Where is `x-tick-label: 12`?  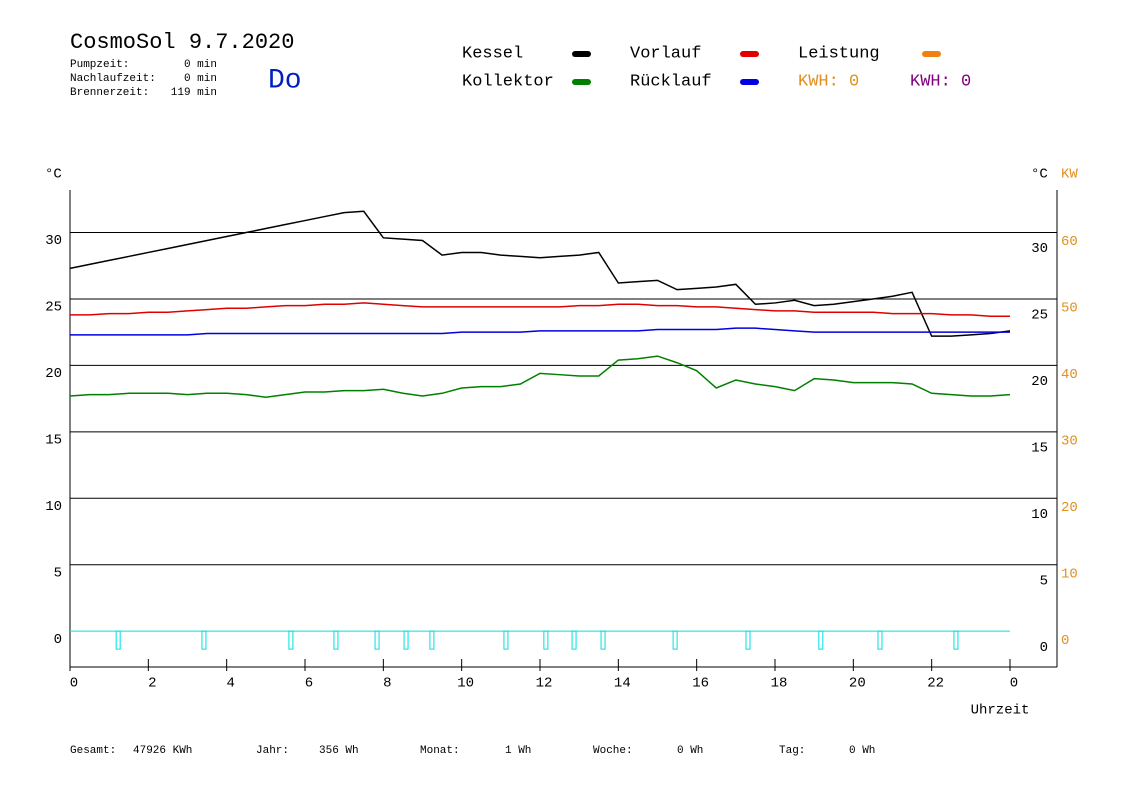 x-tick-label: 12 is located at coordinates (544, 684).